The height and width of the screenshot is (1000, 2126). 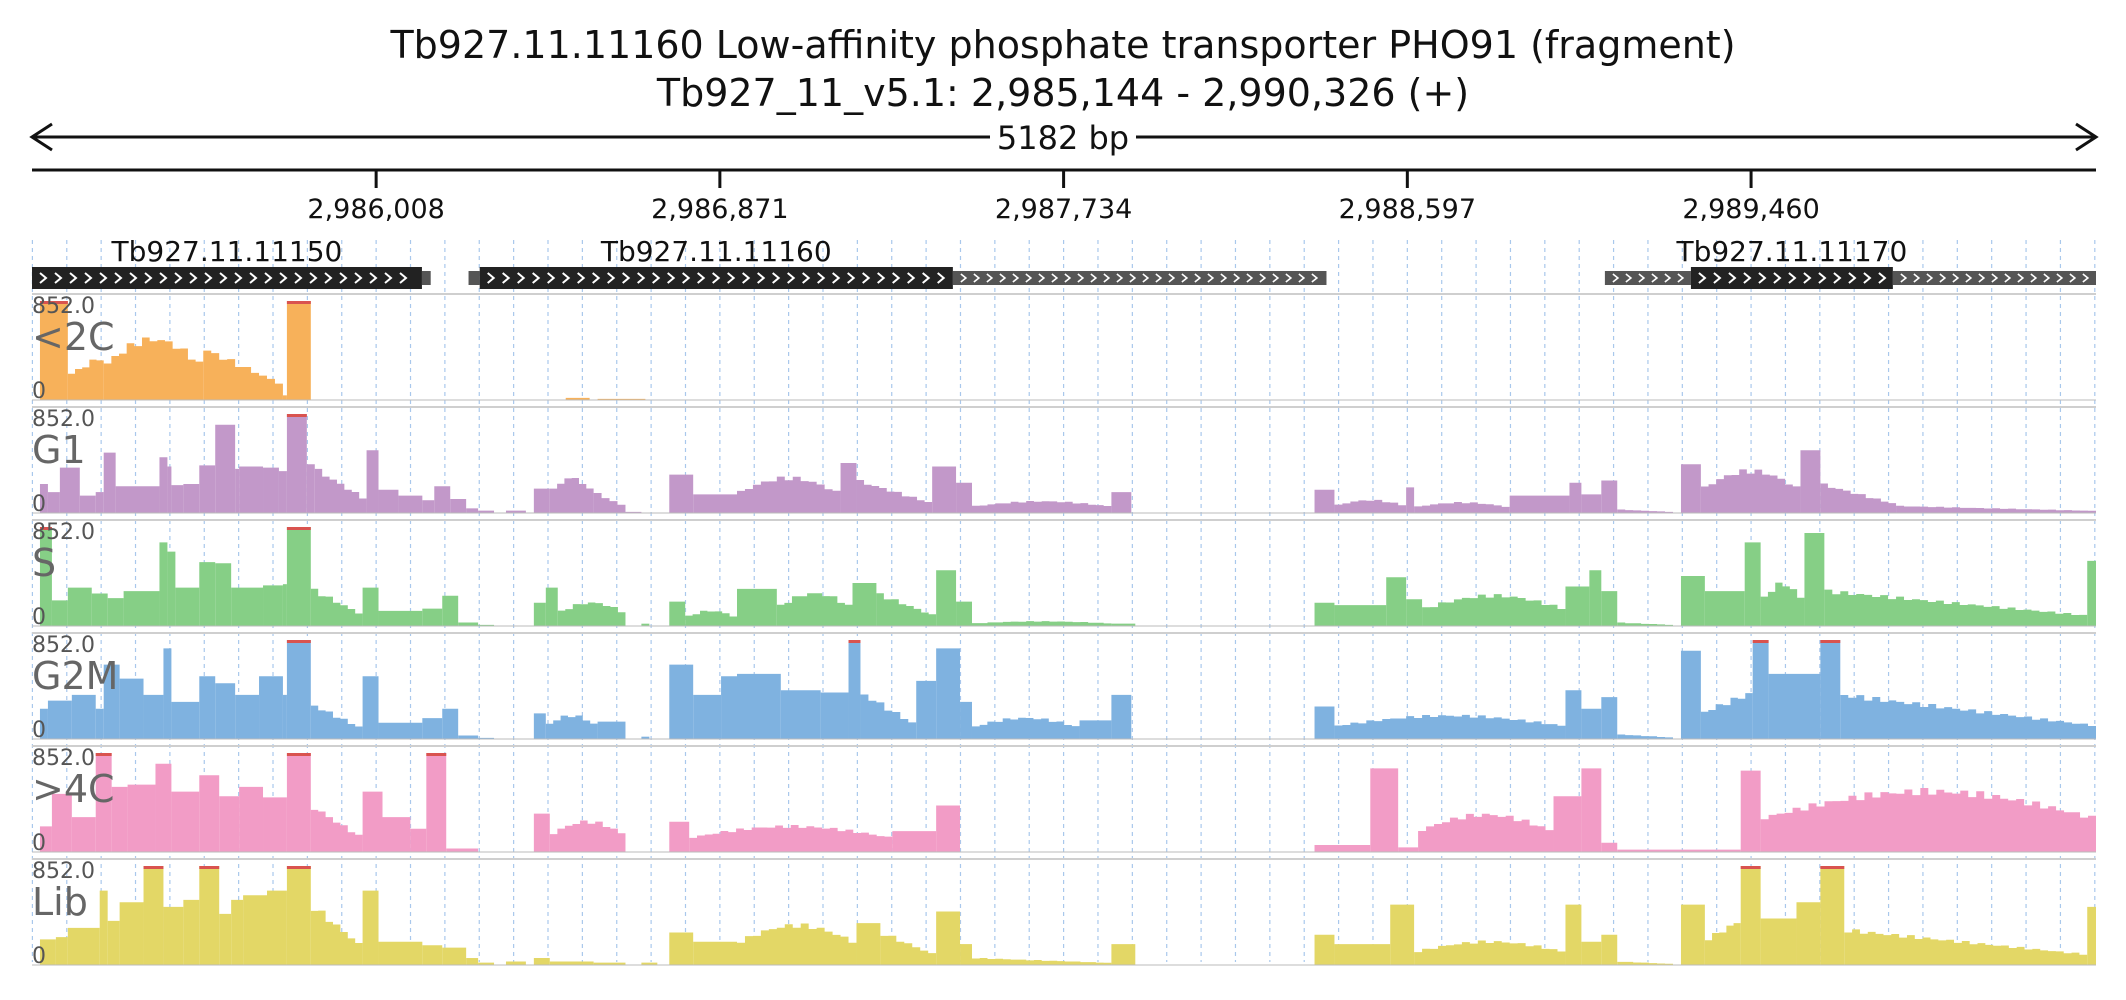 What do you see at coordinates (41, 137) in the screenshot?
I see `span-arrowhead-left` at bounding box center [41, 137].